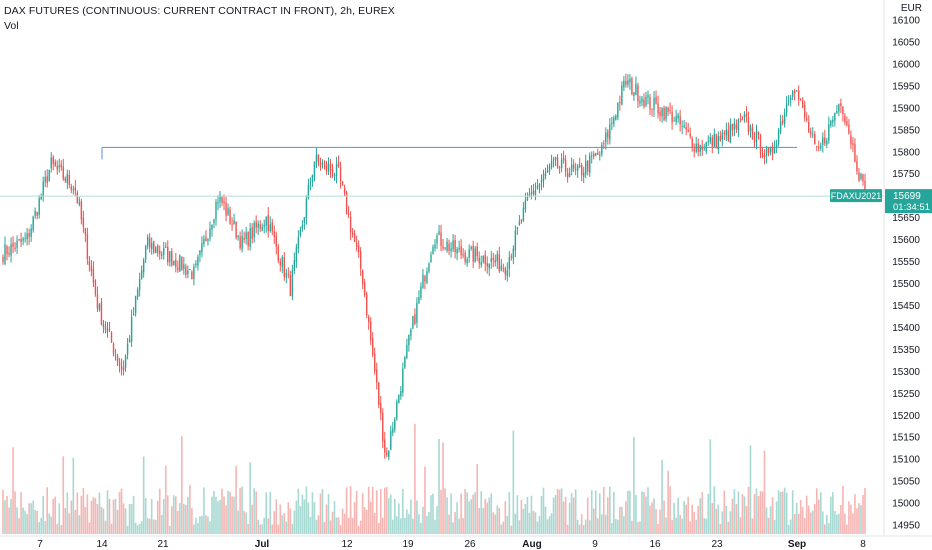 This screenshot has height=550, width=932. Describe the element at coordinates (906, 526) in the screenshot. I see `price-tick-label: 14950` at that location.